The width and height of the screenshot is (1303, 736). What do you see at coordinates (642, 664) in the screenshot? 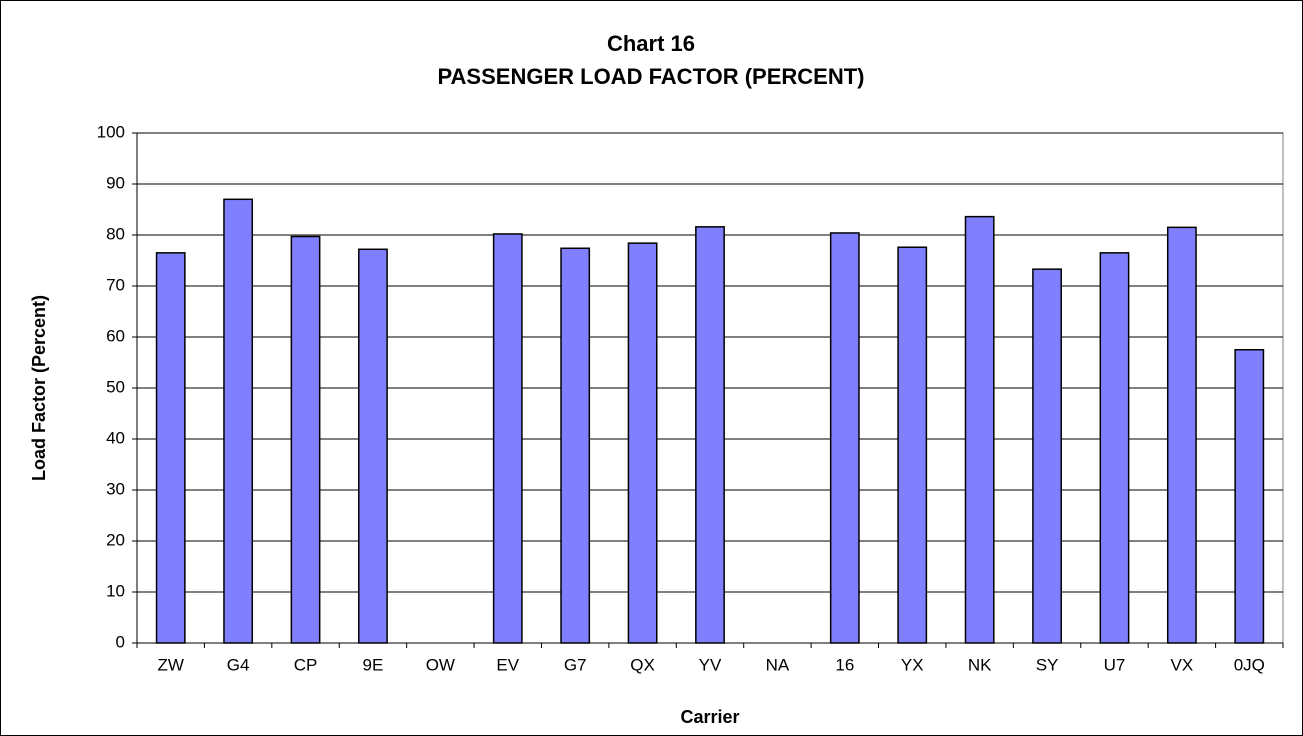
I see `x-tick-label: QX` at bounding box center [642, 664].